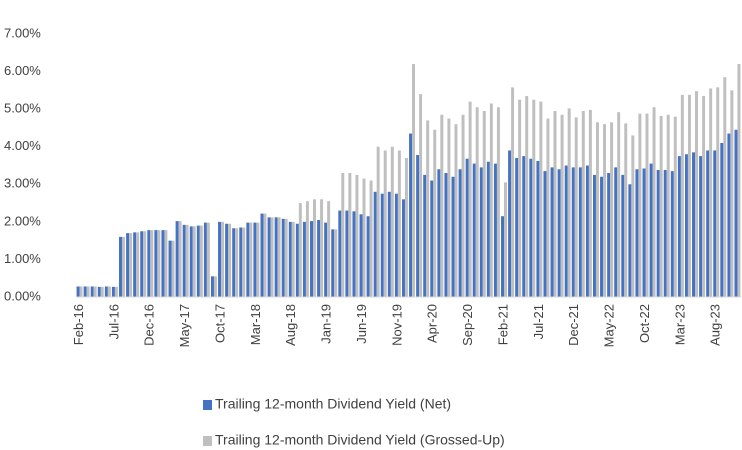 This screenshot has height=450, width=742. Describe the element at coordinates (149, 325) in the screenshot. I see `x-tick-label: Dec-16` at that location.